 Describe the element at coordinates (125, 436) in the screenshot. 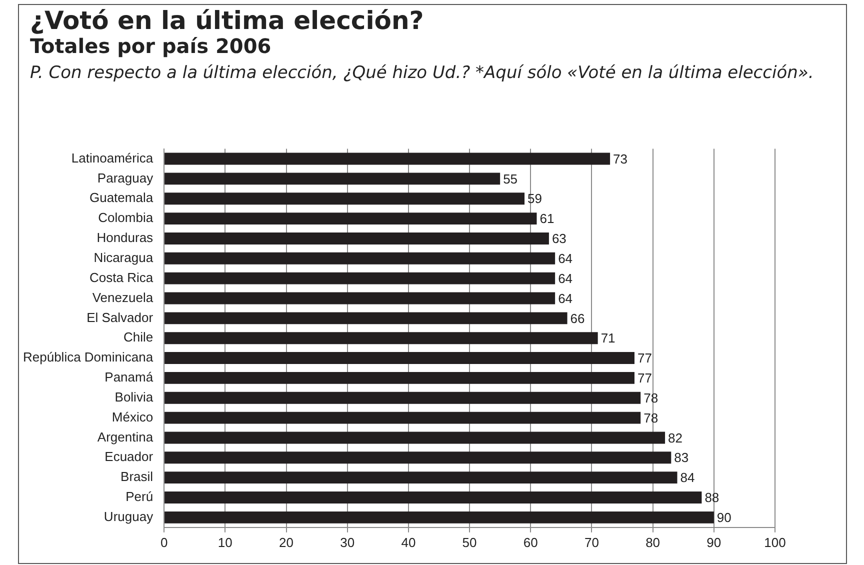

I see `y-tick-label: Argentina` at that location.